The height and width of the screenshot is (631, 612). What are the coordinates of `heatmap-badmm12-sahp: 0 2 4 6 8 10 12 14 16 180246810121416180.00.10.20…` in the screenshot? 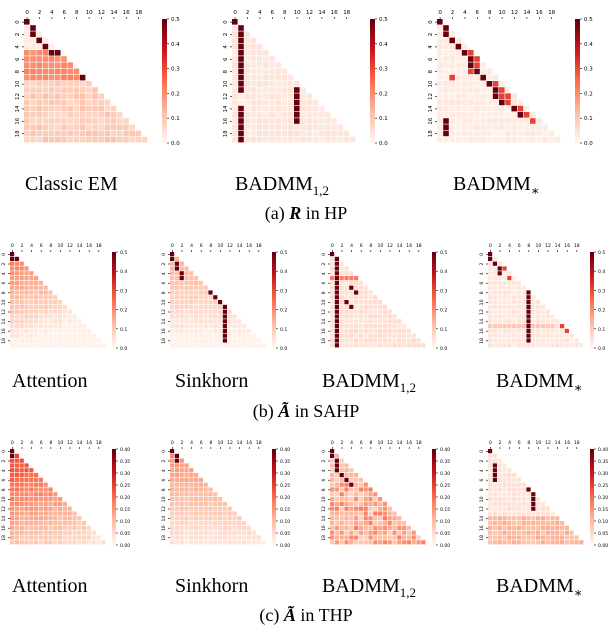 It's located at (384, 297).